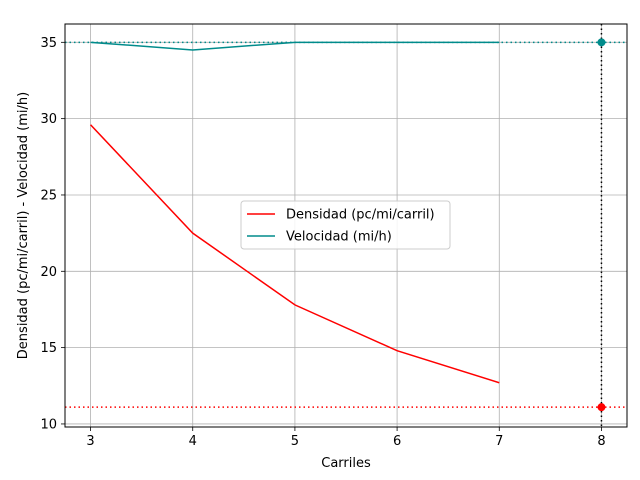 The image size is (640, 480). I want to click on x-axis-label: Carriles, so click(346, 463).